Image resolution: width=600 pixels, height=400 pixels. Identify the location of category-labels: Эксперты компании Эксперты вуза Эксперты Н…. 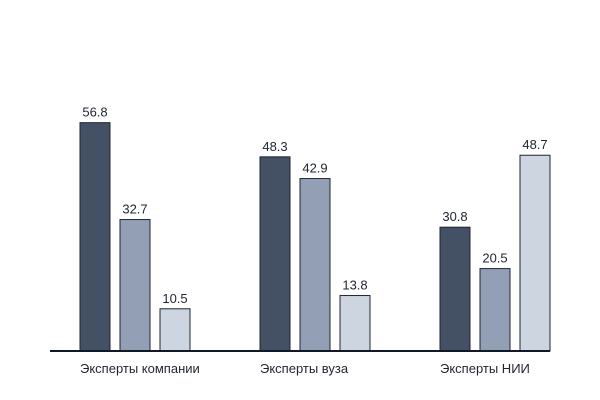
(305, 368).